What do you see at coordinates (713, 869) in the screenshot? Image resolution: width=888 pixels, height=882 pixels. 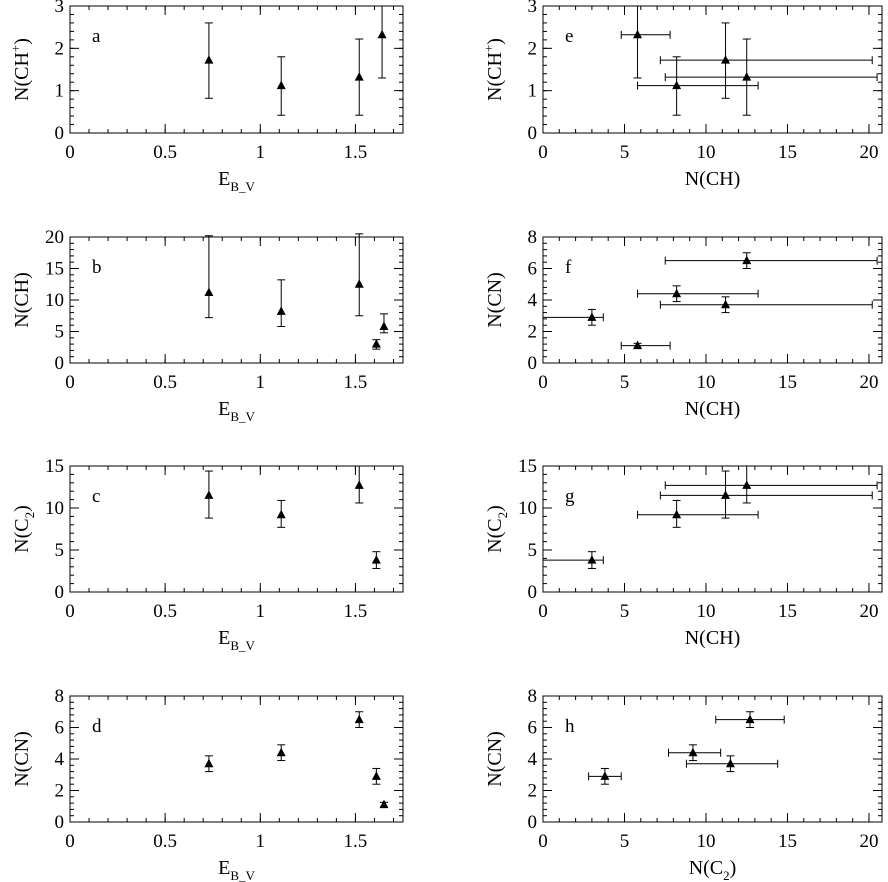 I see `x-axis-label: N(C2)` at bounding box center [713, 869].